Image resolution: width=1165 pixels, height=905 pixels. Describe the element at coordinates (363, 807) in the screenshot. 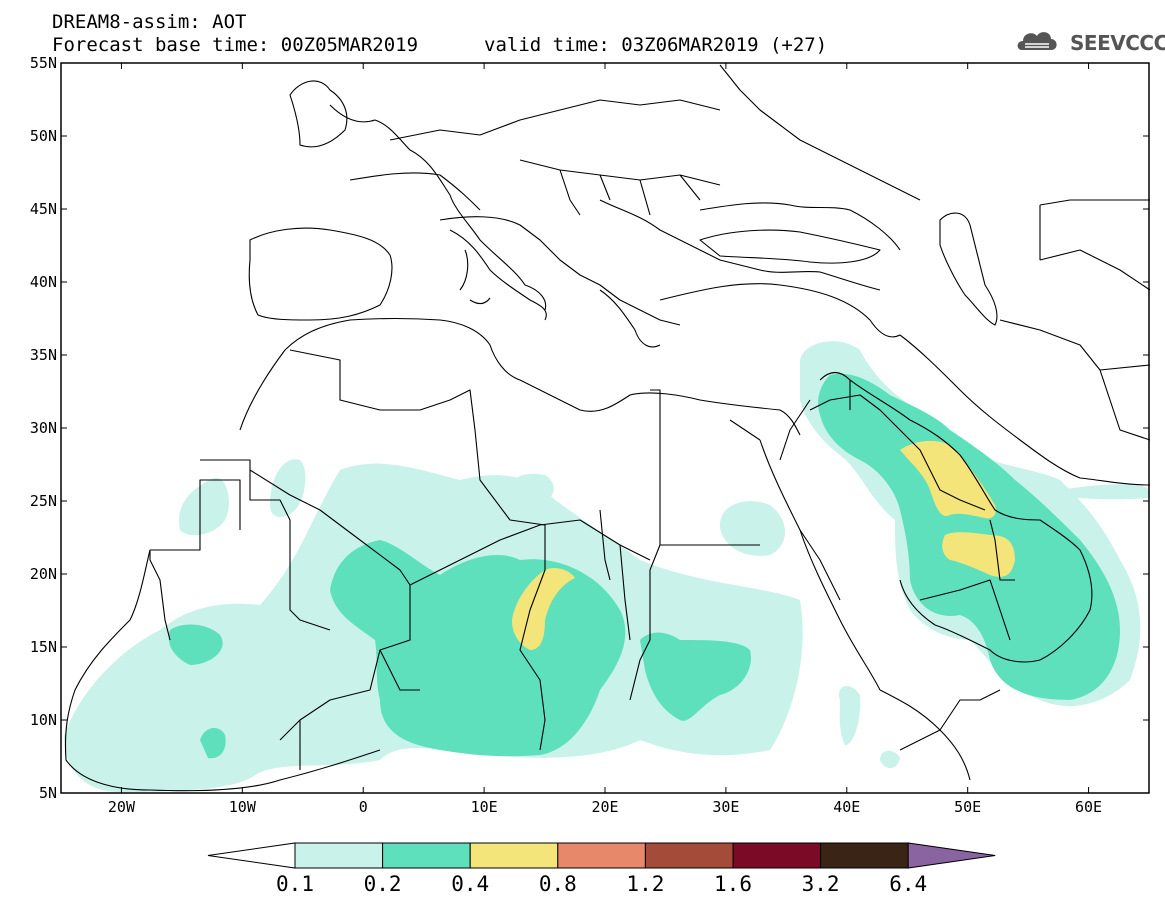

I see `lon-tick-label: 0` at that location.